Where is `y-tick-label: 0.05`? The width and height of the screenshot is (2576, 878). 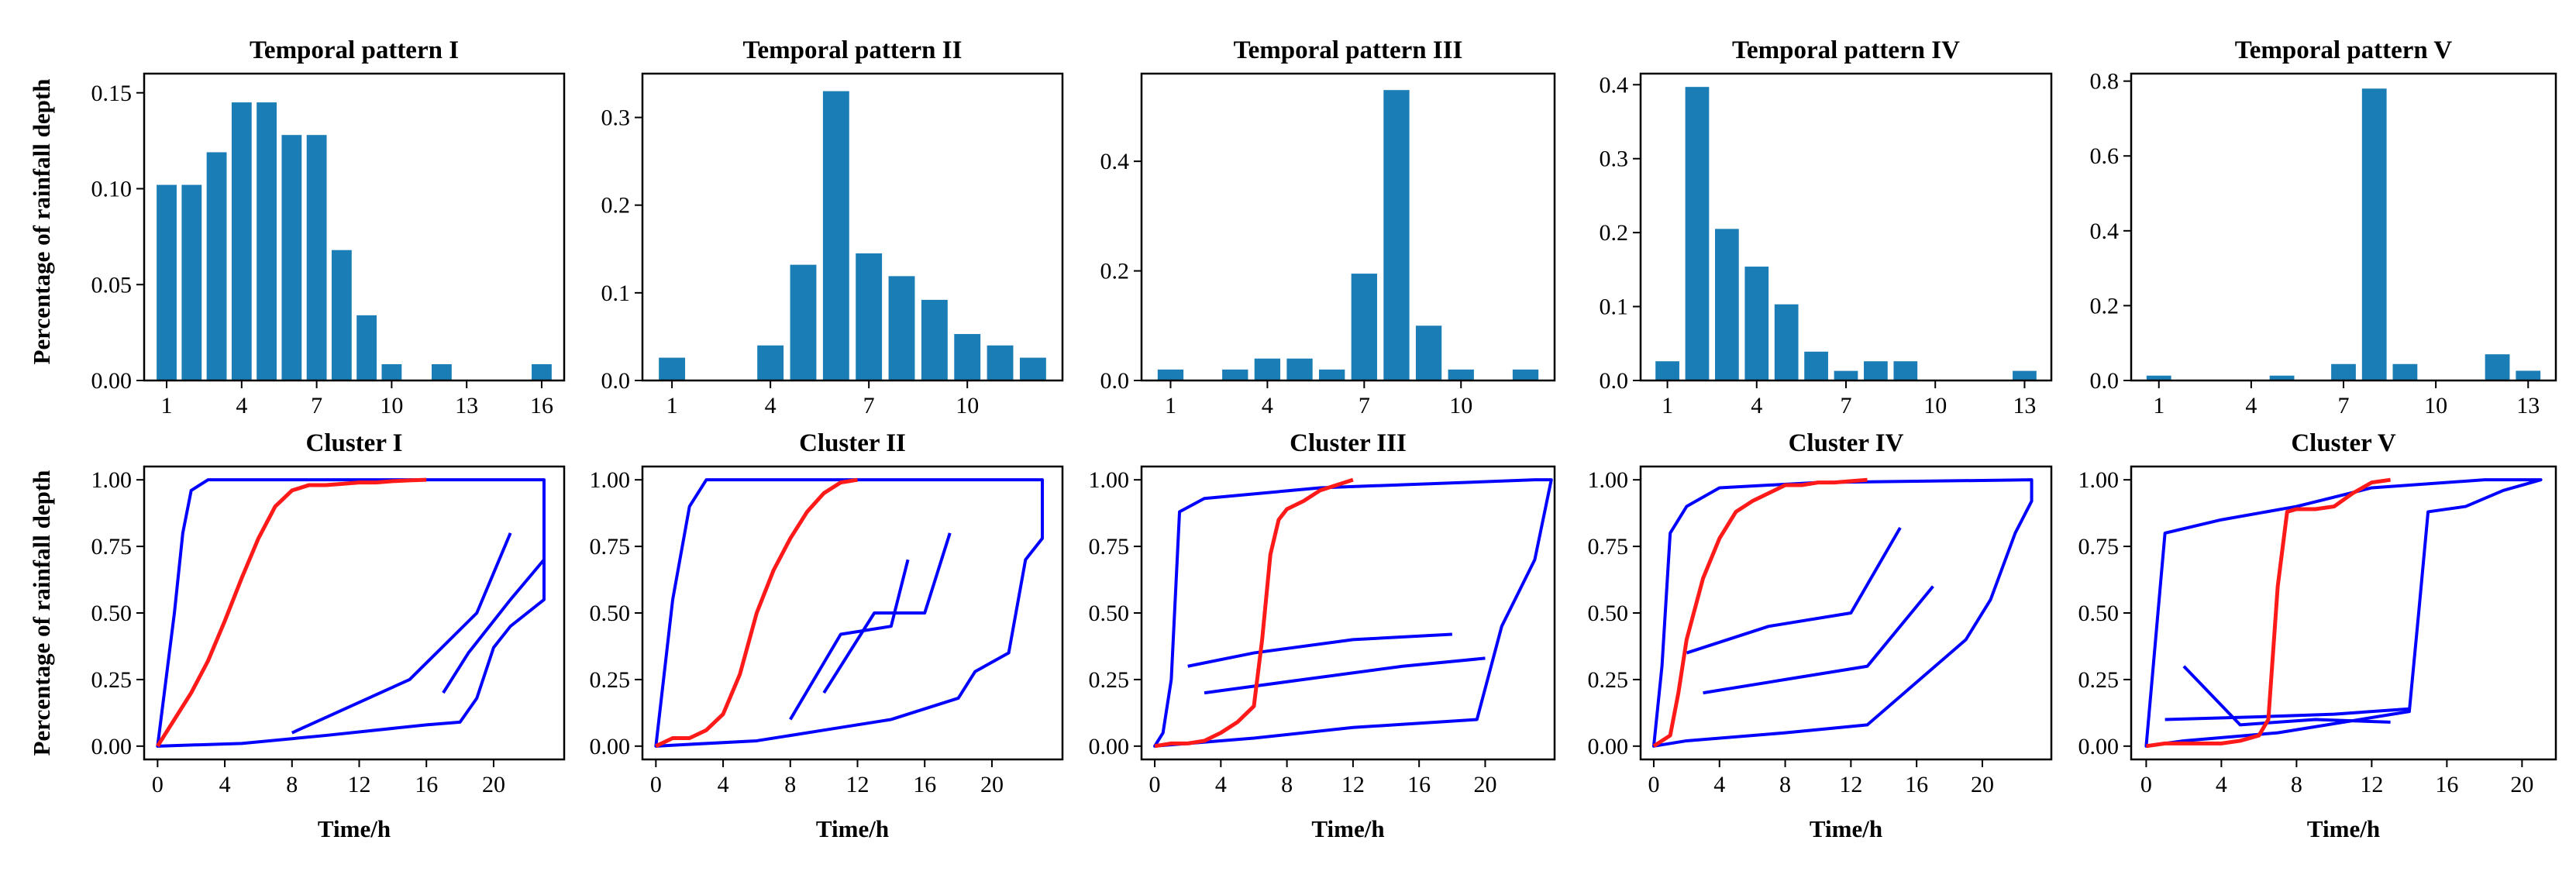
y-tick-label: 0.05 is located at coordinates (112, 285).